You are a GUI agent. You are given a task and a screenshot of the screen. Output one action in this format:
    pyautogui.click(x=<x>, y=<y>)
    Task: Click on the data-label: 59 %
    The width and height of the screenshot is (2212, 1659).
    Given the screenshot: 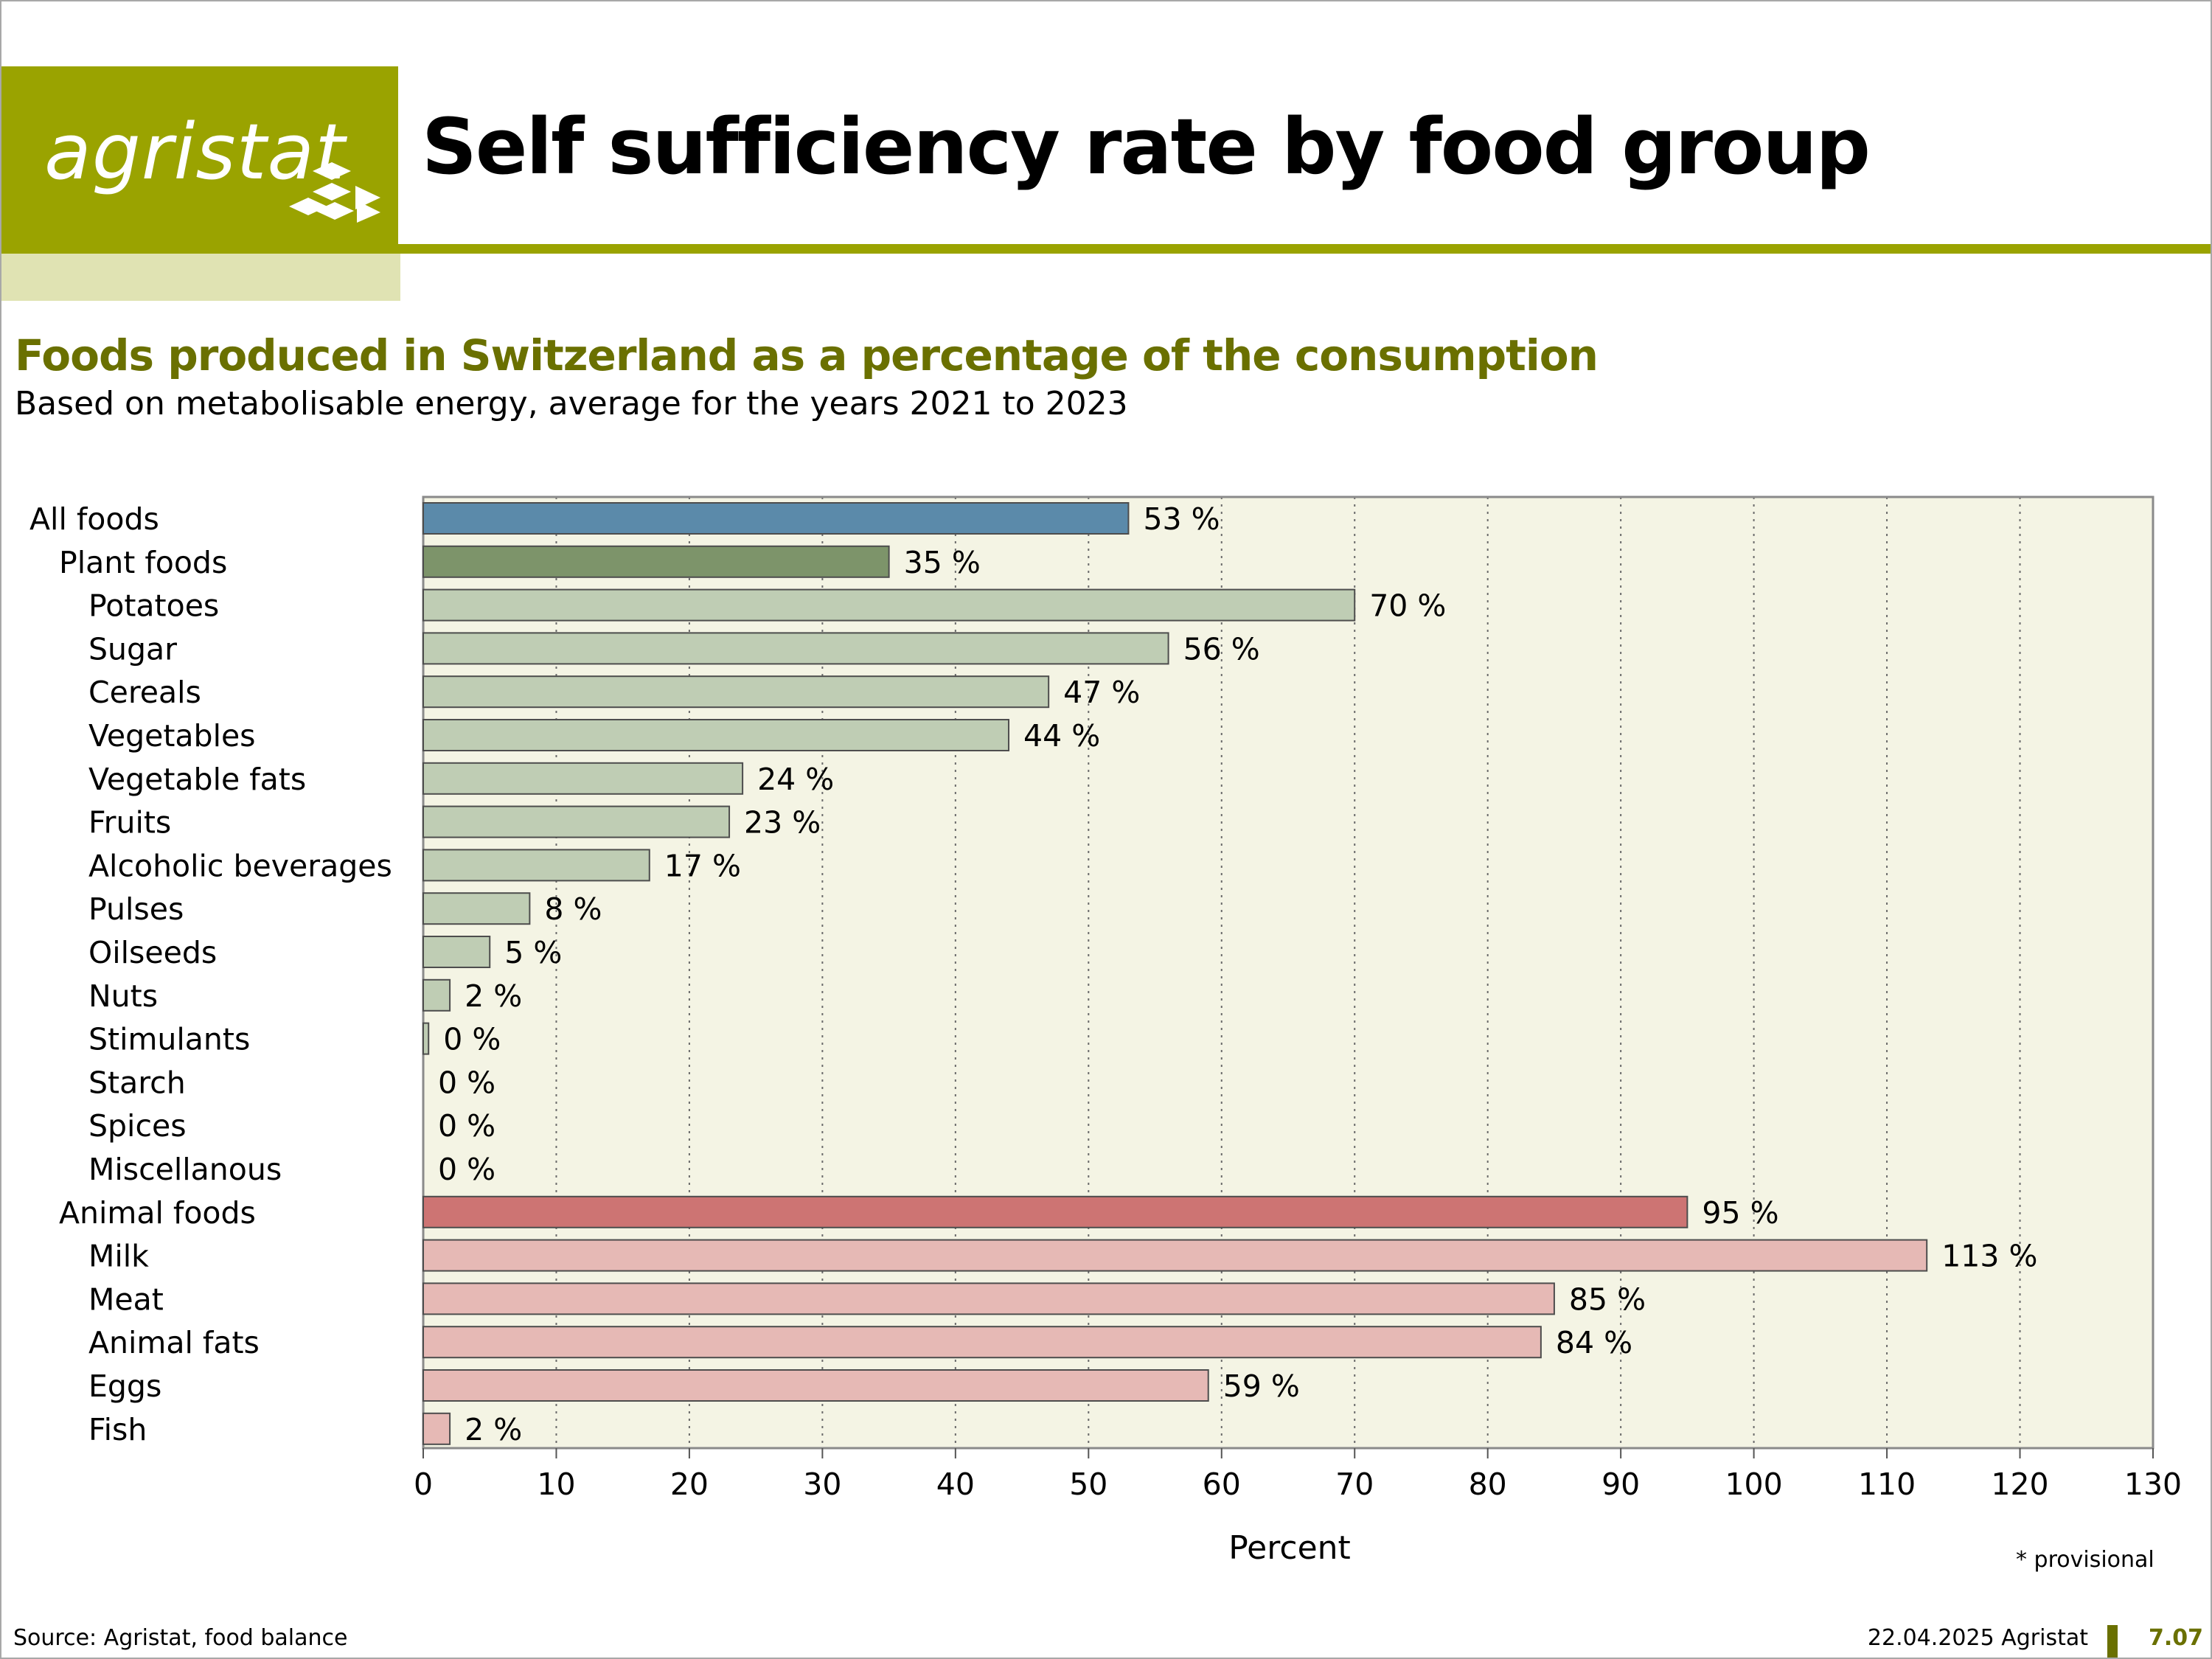 What is the action you would take?
    pyautogui.click(x=1261, y=1386)
    